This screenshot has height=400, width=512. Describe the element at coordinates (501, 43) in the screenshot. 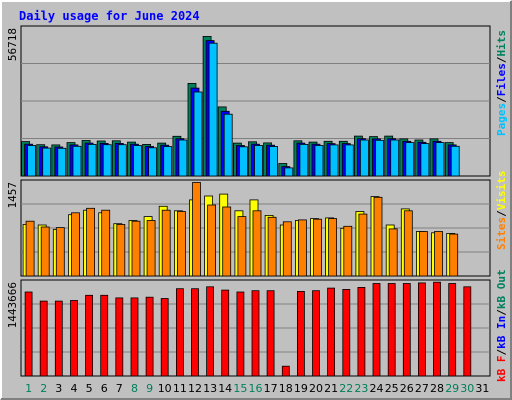

I see `legend-item-hits: Hits` at that location.